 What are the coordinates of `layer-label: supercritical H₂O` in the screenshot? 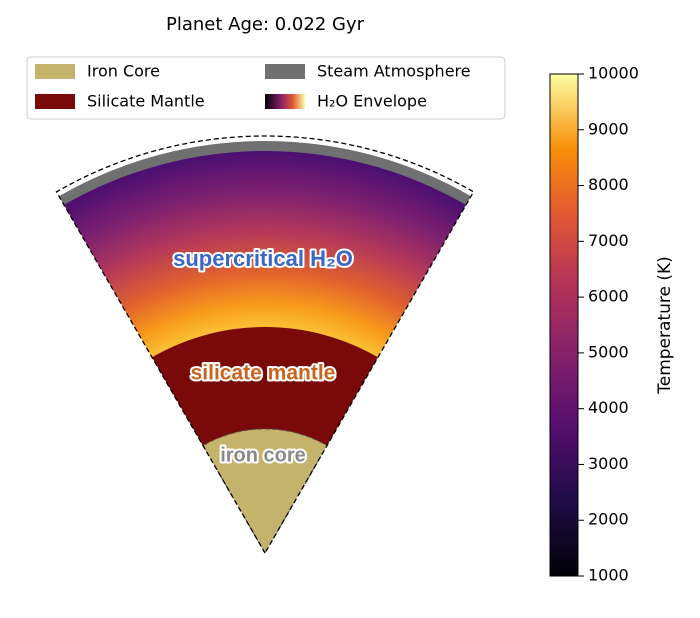 It's located at (263, 258).